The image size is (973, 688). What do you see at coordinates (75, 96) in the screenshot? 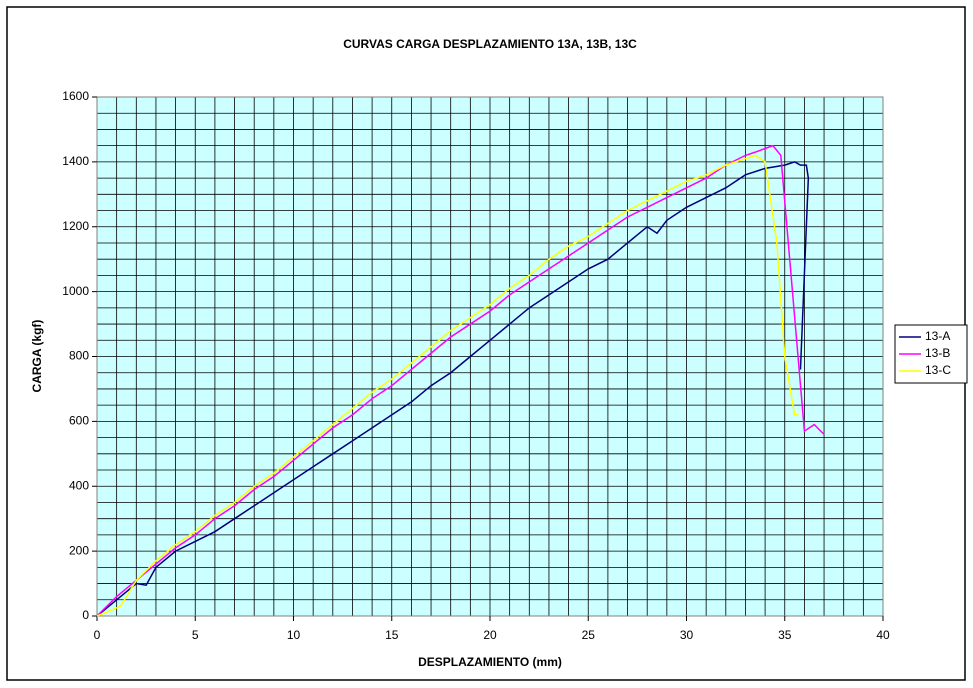
I see `y-tick-label: 1600` at bounding box center [75, 96].